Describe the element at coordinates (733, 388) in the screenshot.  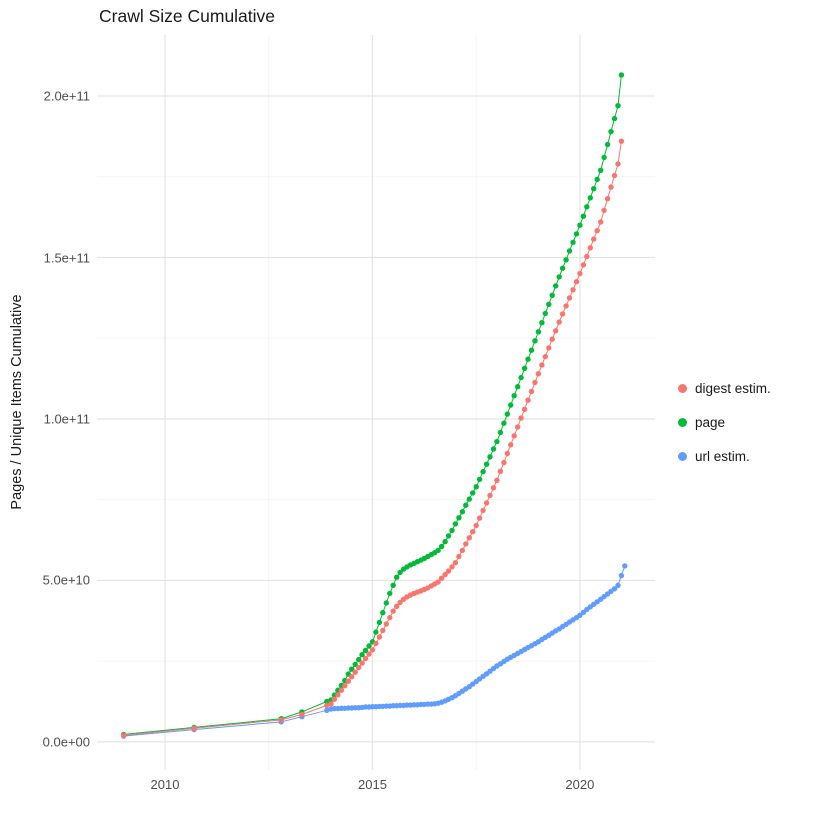
I see `legend-label-digest: digest estim.` at that location.